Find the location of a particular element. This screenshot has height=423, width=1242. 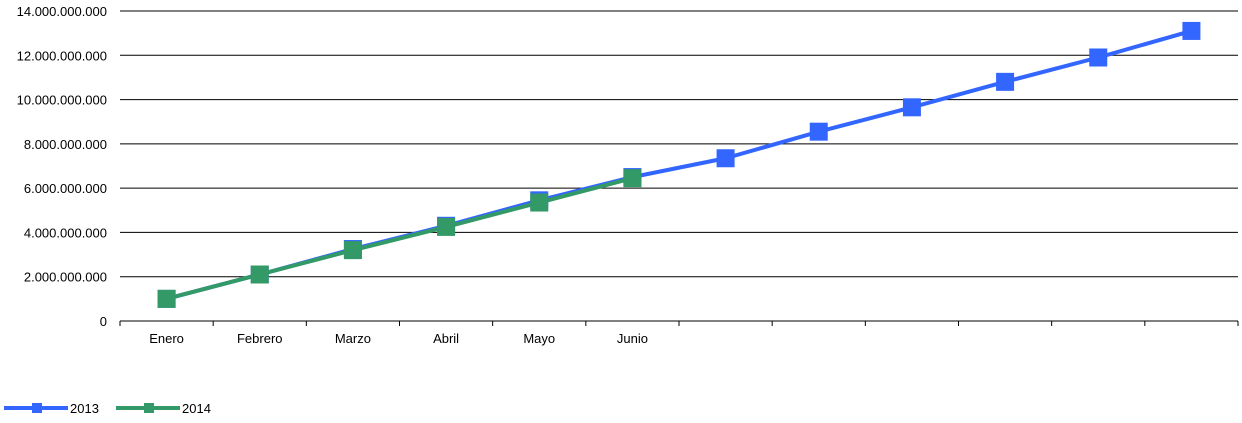

legend-label: 2013 is located at coordinates (84, 408).